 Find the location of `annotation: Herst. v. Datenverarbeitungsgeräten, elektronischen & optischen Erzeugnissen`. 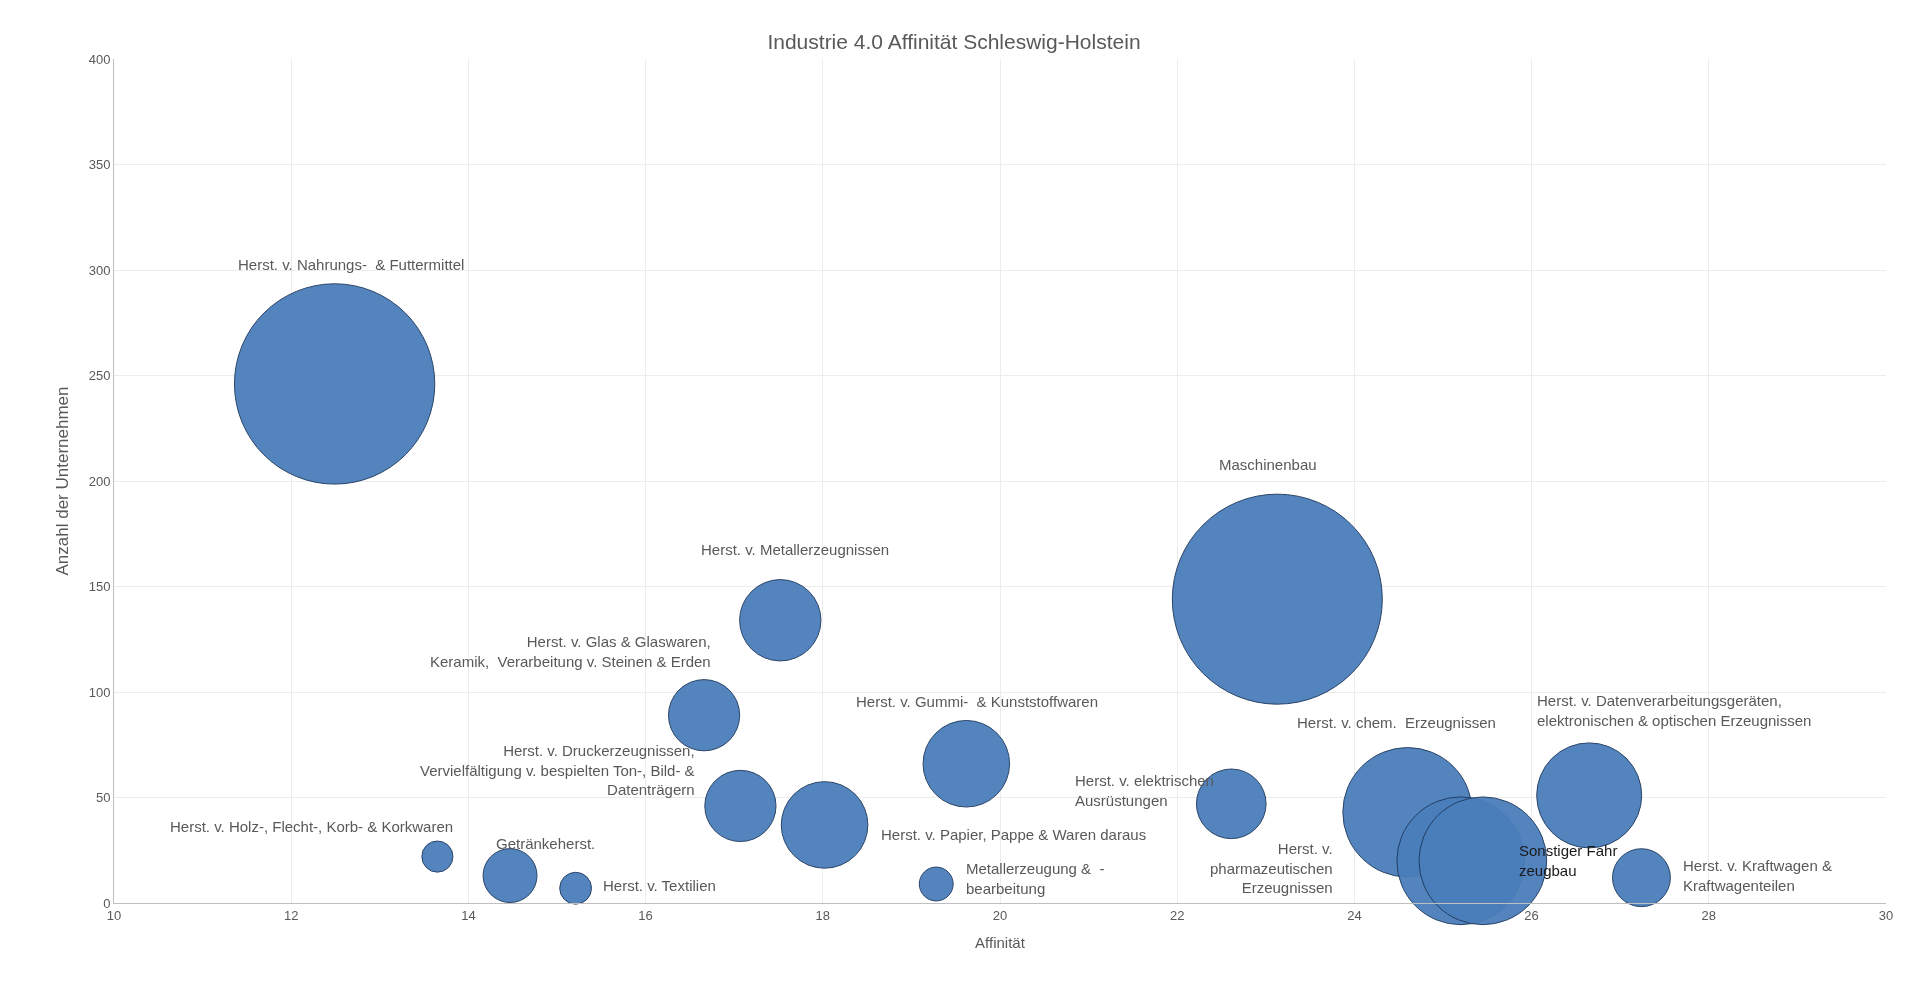

annotation: Herst. v. Datenverarbeitungsgeräten, elektronischen & optischen Erzeugnissen is located at coordinates (1674, 710).